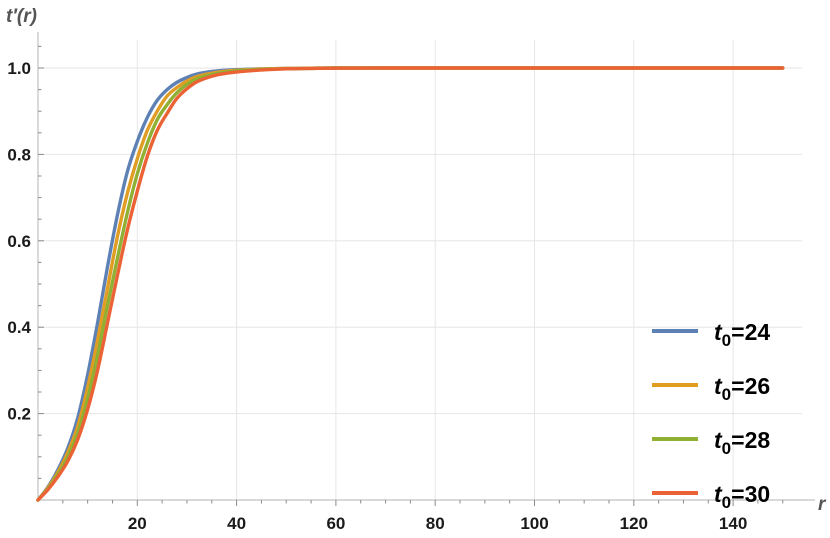 The image size is (830, 538). What do you see at coordinates (742, 496) in the screenshot?
I see `legend-label-t0-30: t0=30` at bounding box center [742, 496].